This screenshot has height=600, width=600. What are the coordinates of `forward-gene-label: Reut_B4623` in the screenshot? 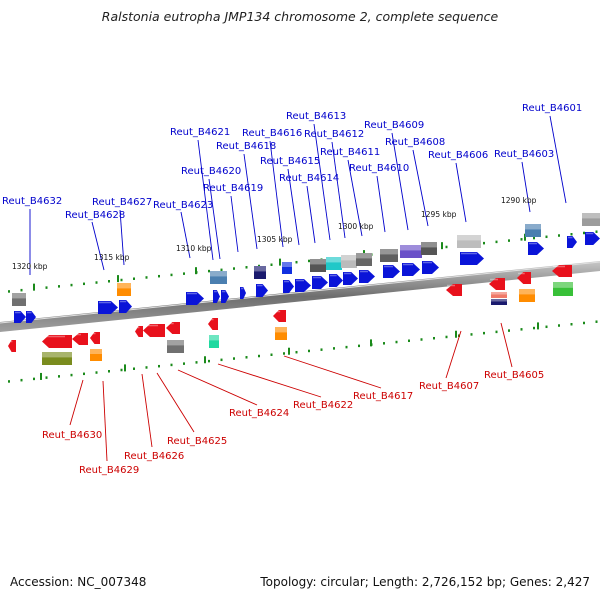 It's located at (183, 205).